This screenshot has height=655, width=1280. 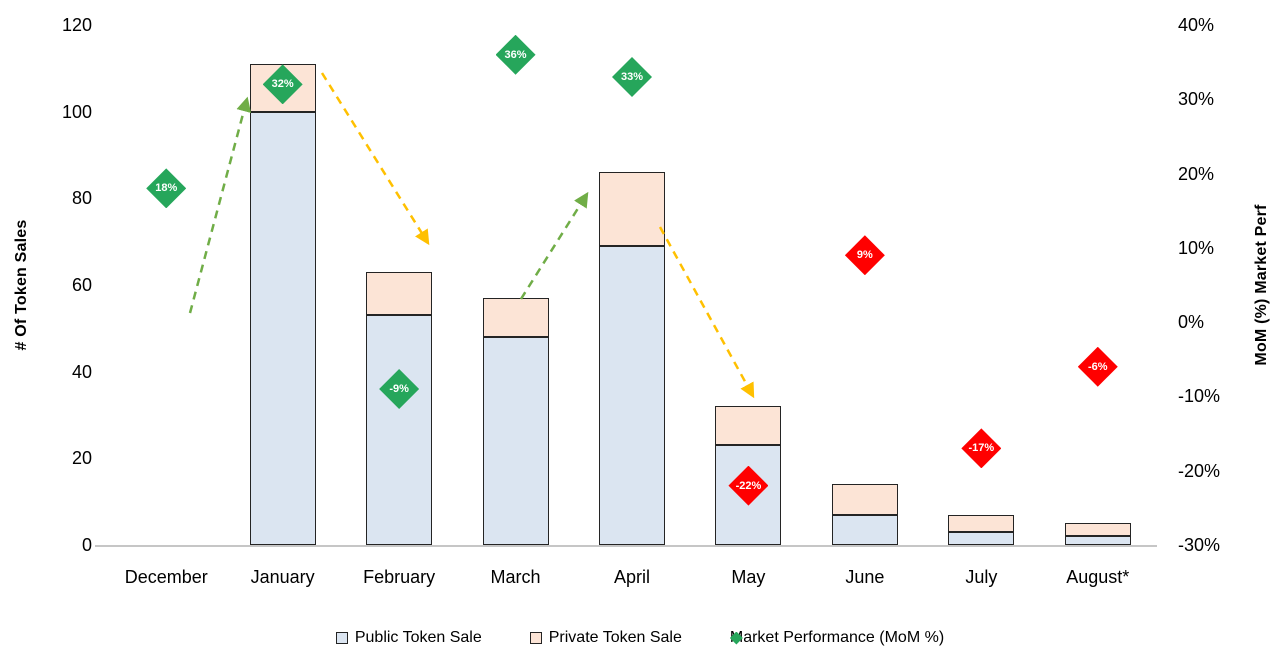 What do you see at coordinates (615, 637) in the screenshot?
I see `legend-label: Private Token Sale` at bounding box center [615, 637].